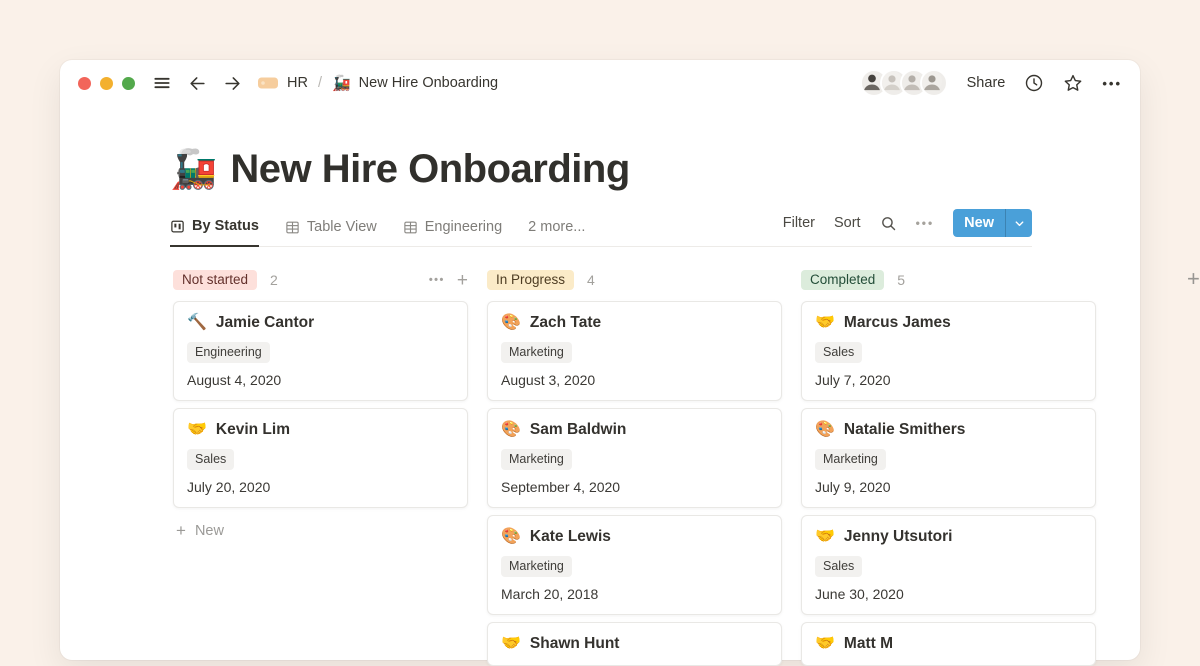 This screenshot has width=1200, height=666. I want to click on filter-button: Filter, so click(798, 223).